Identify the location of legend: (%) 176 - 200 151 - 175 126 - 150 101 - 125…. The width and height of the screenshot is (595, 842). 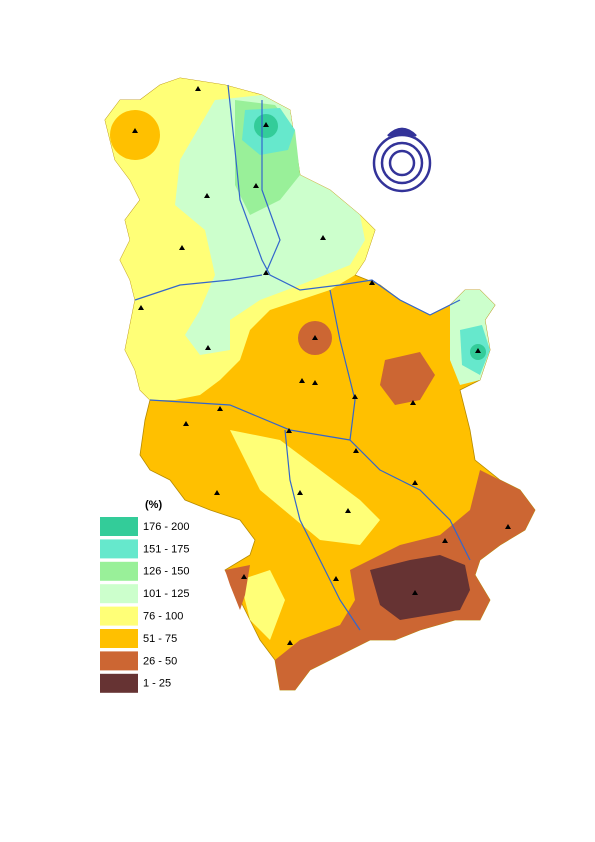
(144, 596).